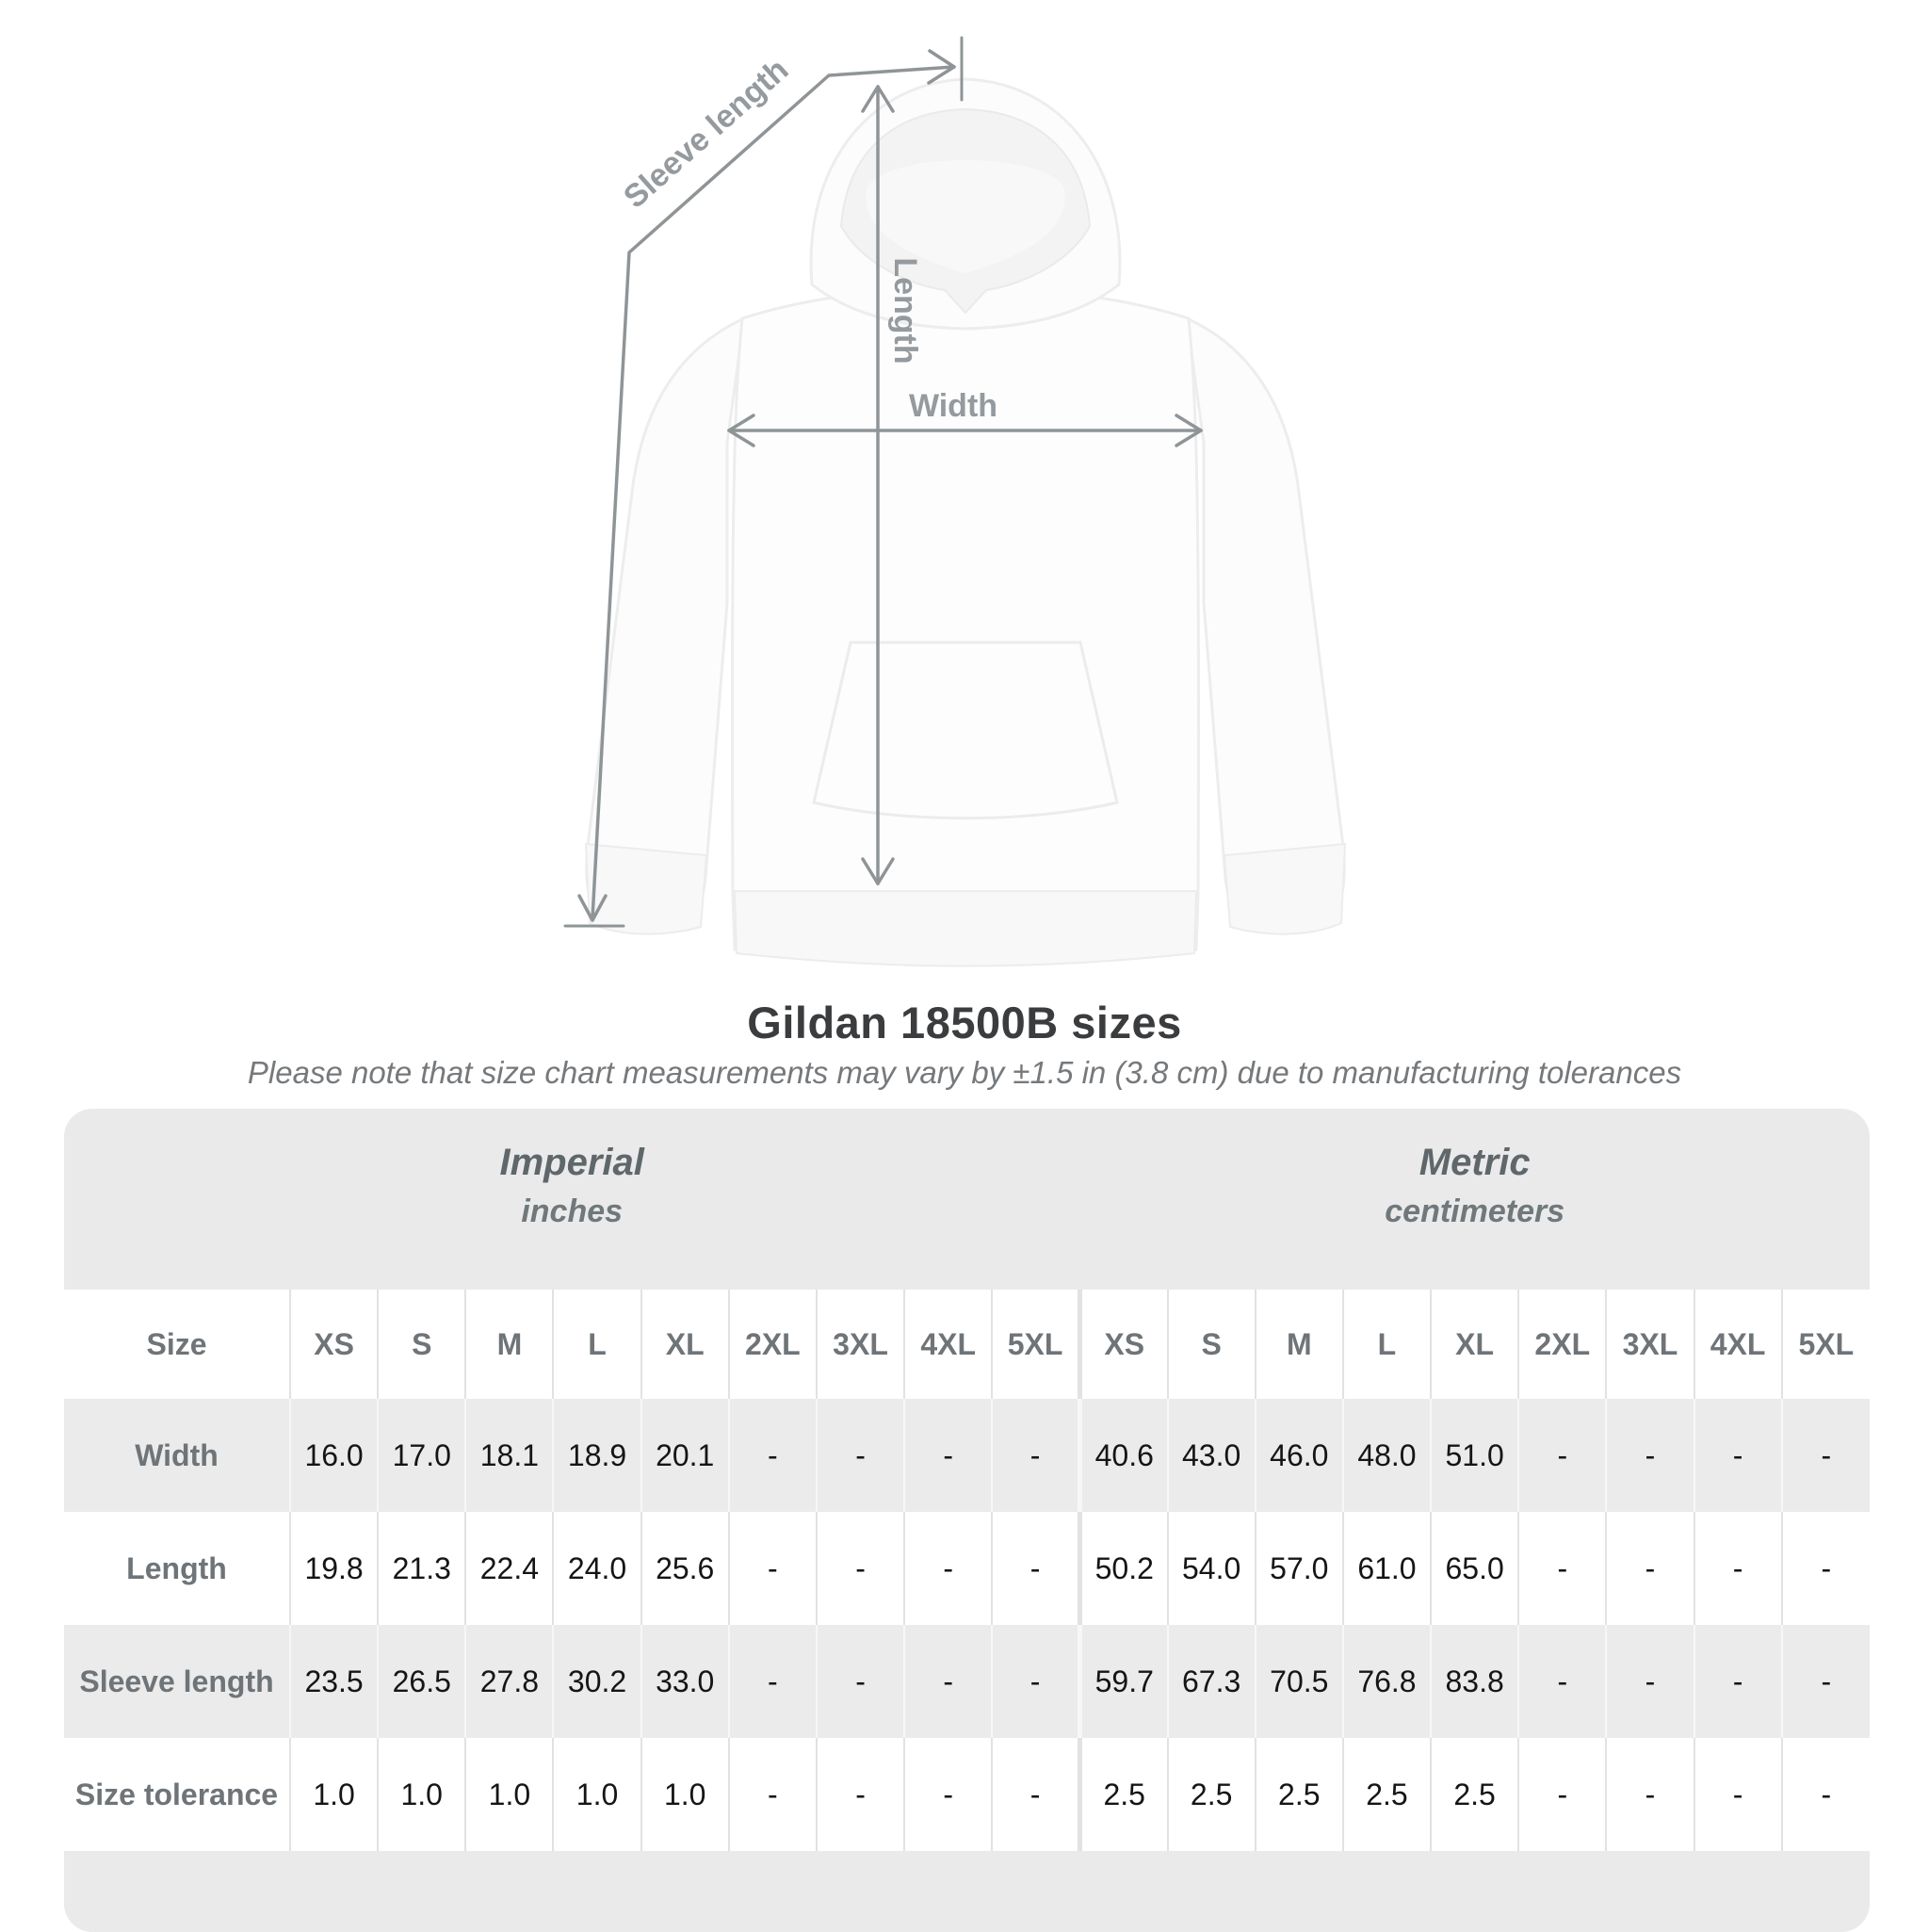  What do you see at coordinates (646, 889) in the screenshot?
I see `hoodie-left-cuff` at bounding box center [646, 889].